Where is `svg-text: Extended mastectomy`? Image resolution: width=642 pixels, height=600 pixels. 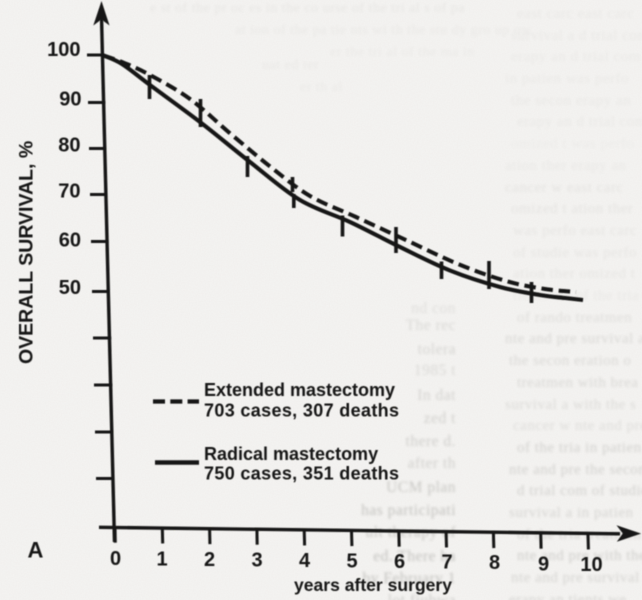 svg-text: Extended mastectomy is located at coordinates (299, 390).